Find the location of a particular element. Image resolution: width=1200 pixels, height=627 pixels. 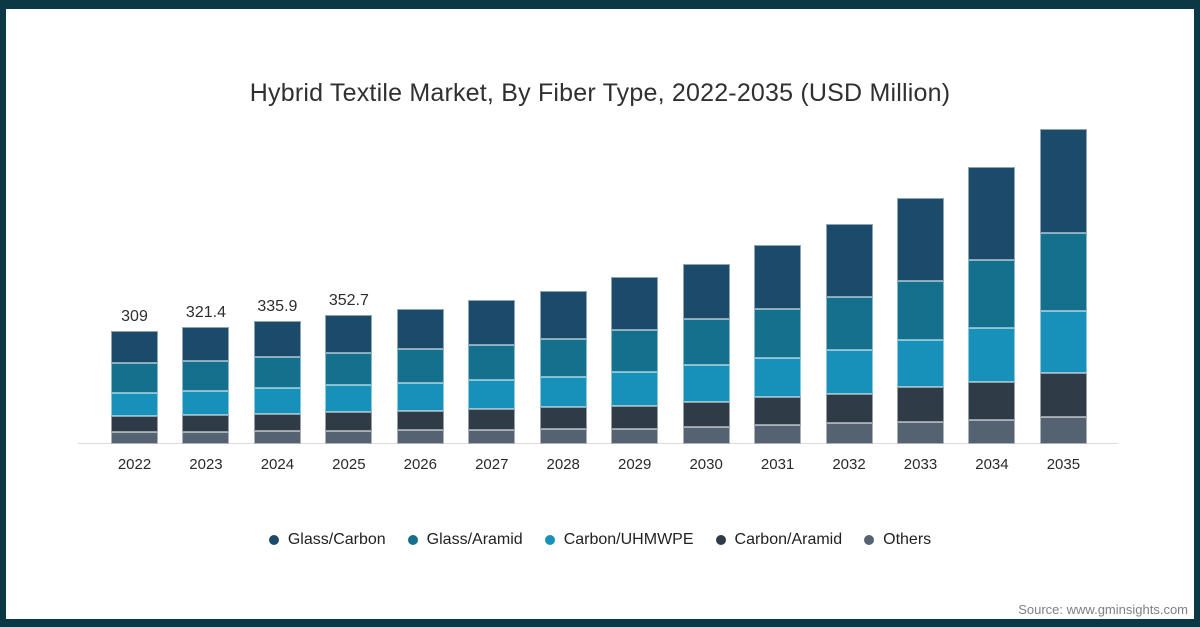

x-axis-label: 2034 is located at coordinates (992, 464).